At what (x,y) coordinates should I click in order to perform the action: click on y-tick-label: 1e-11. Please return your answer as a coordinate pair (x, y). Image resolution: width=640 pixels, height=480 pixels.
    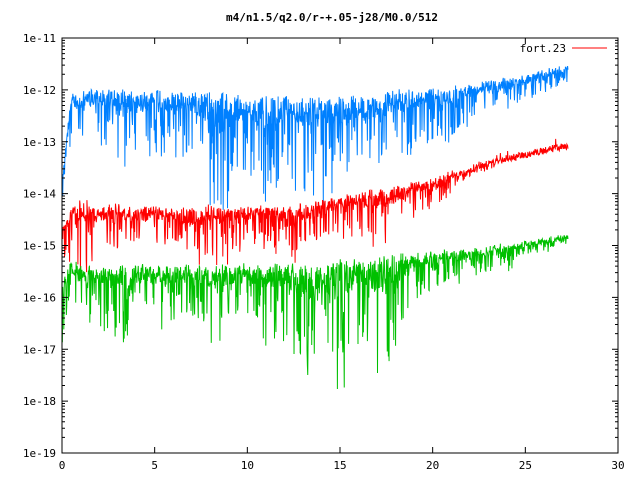
    Looking at the image, I should click on (39, 38).